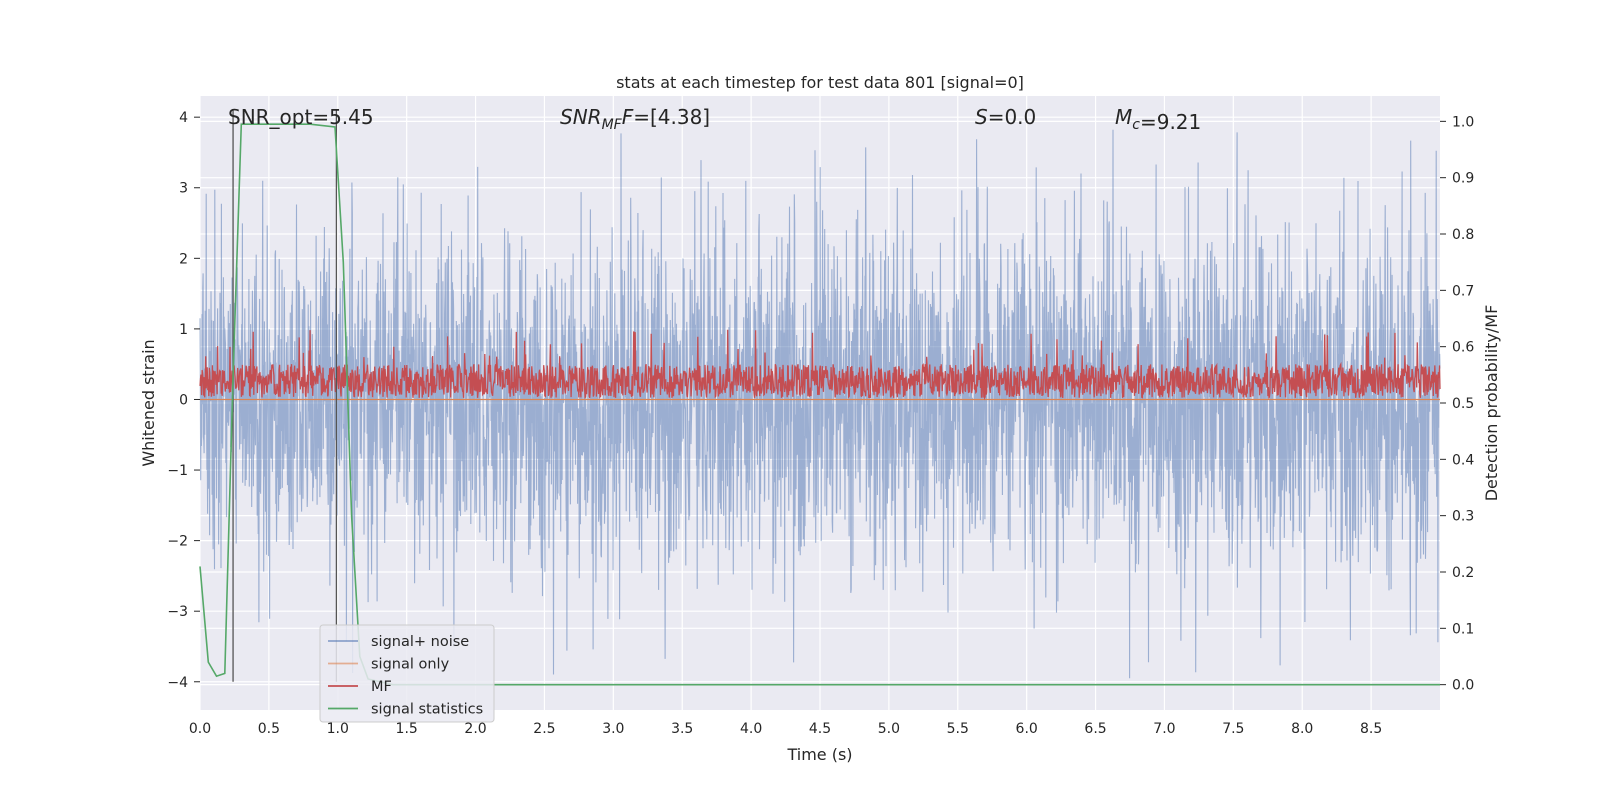 Image resolution: width=1600 pixels, height=800 pixels. What do you see at coordinates (200, 729) in the screenshot?
I see `x-tick-label: 0.0` at bounding box center [200, 729].